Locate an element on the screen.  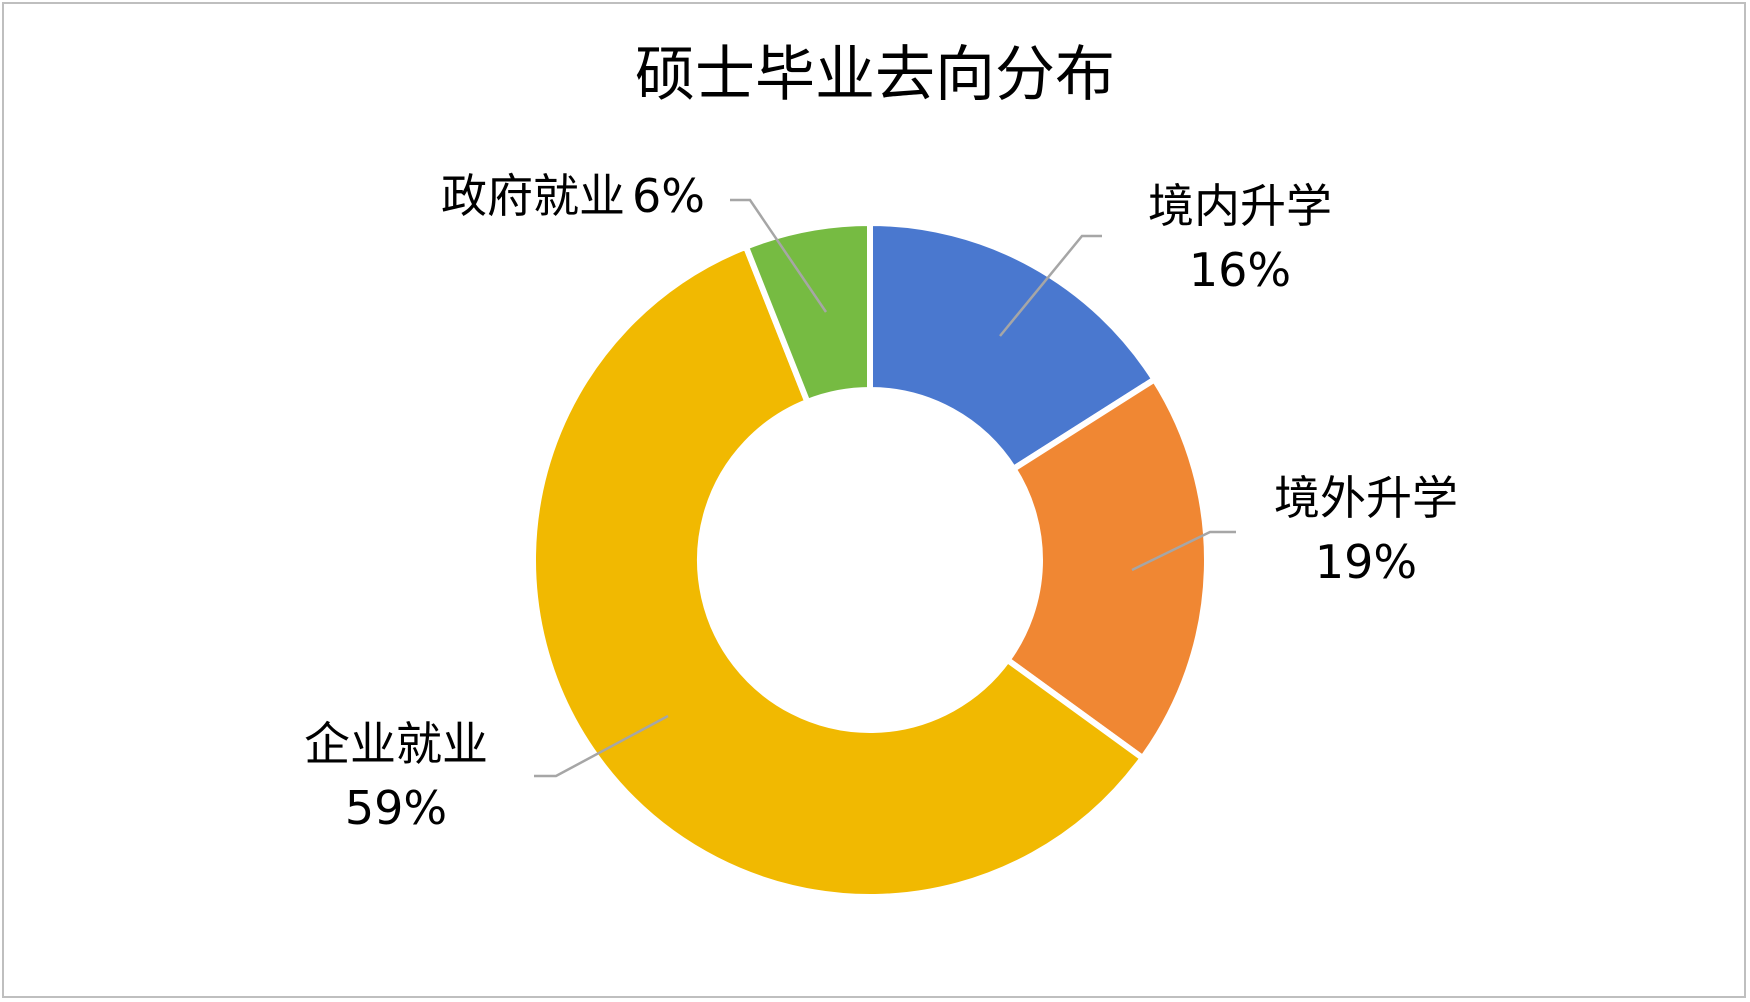
value-label-1: 16% is located at coordinates (1240, 270).